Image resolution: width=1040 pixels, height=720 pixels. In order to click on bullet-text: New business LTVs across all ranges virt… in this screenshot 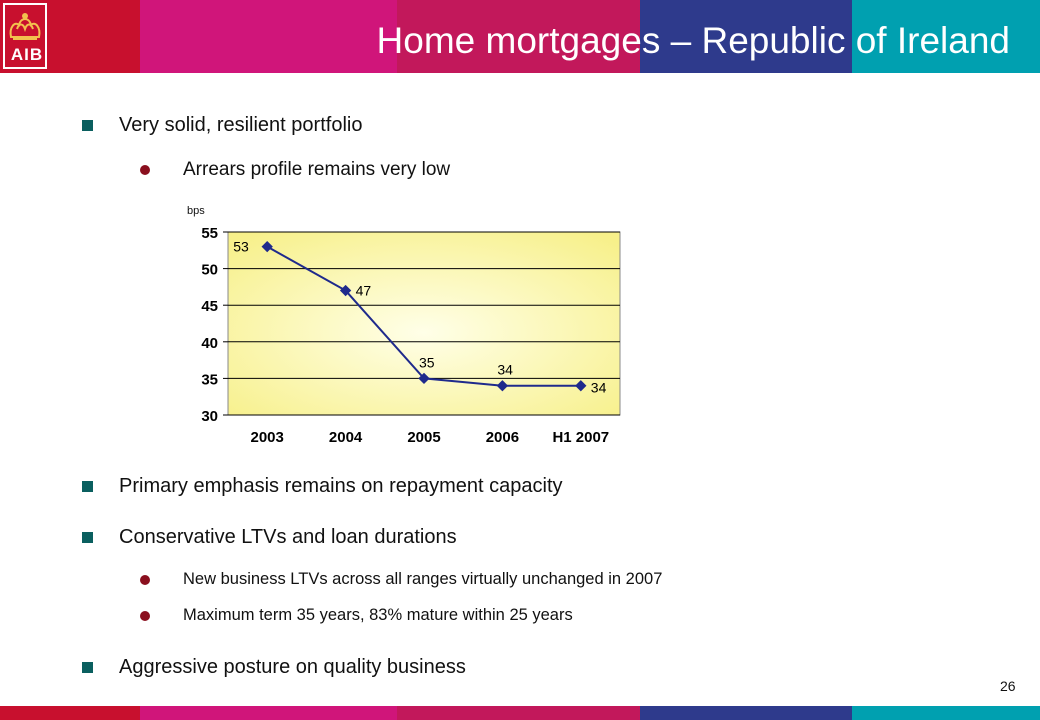, I will do `click(423, 579)`.